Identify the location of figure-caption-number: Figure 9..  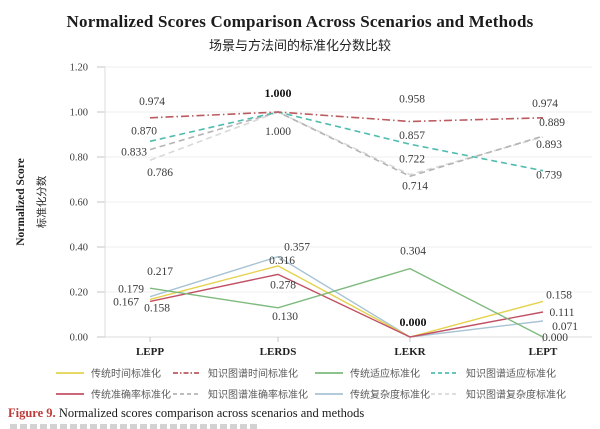
(32, 413).